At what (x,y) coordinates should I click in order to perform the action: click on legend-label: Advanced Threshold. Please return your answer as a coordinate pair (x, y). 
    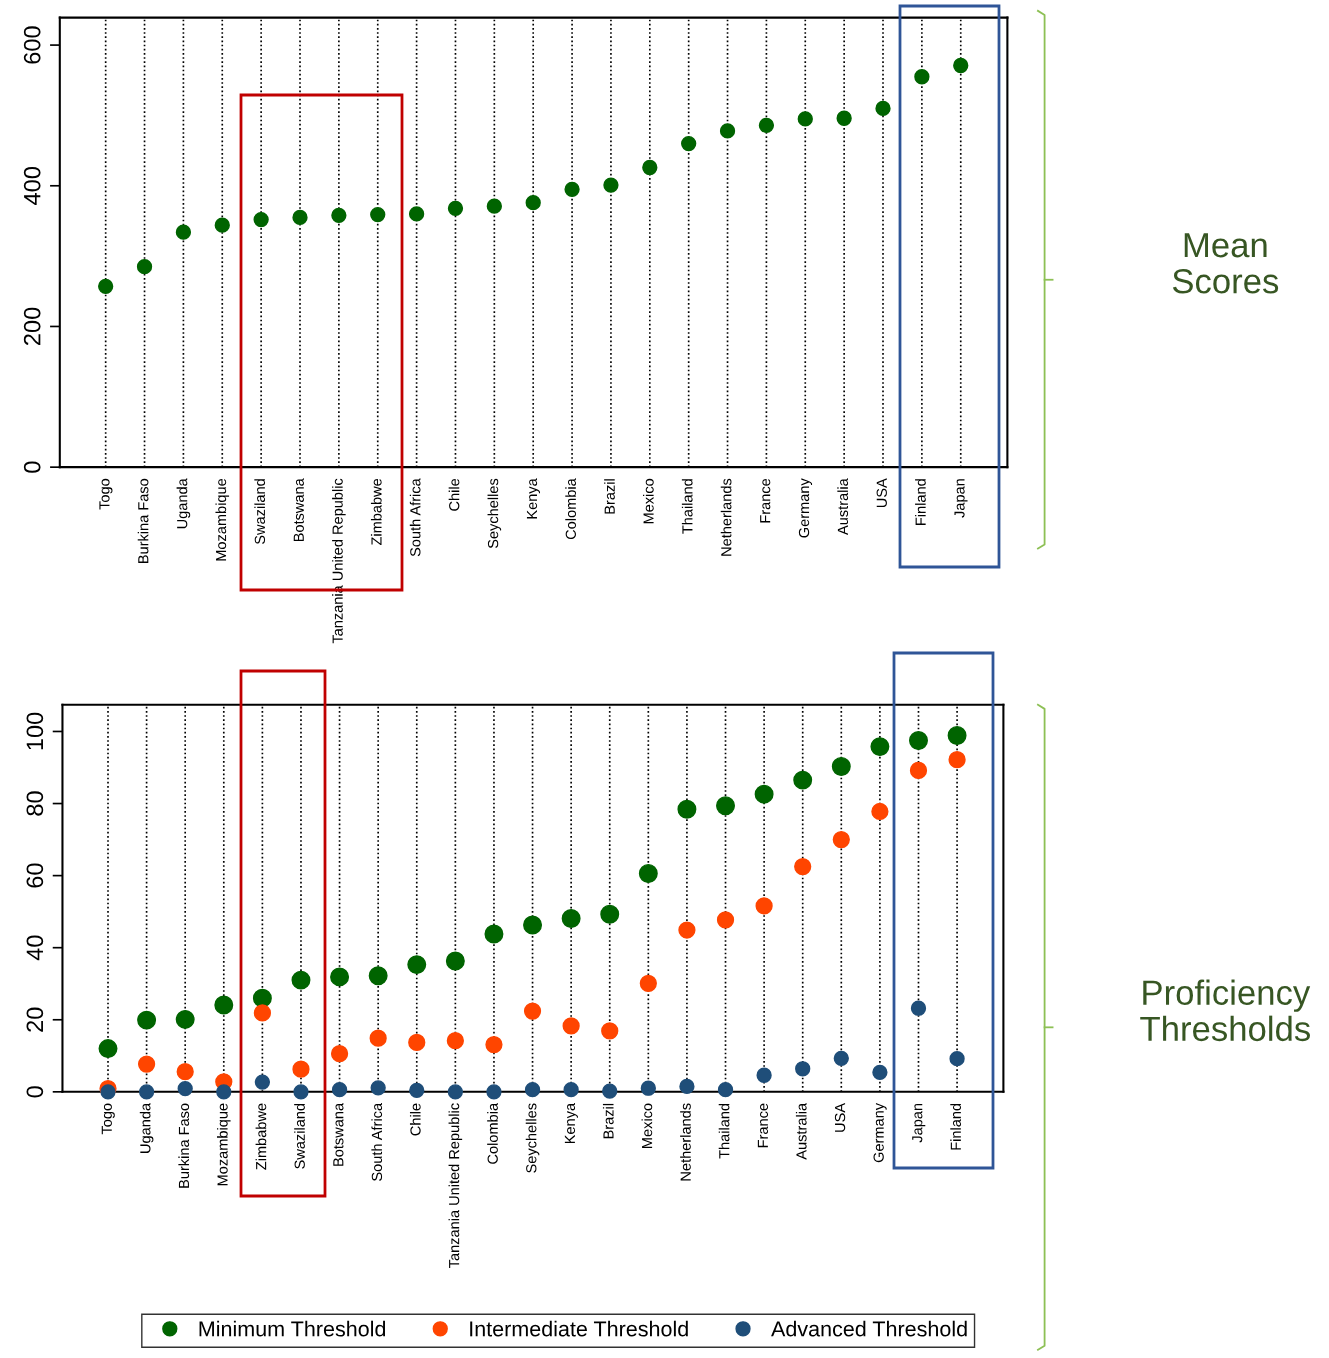
    Looking at the image, I should click on (869, 1328).